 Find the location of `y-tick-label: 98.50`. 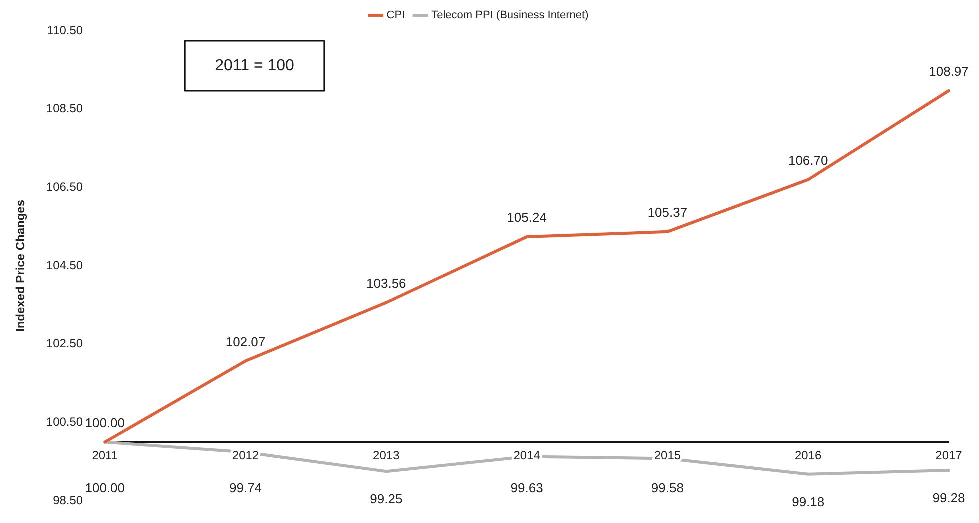

y-tick-label: 98.50 is located at coordinates (68, 500).